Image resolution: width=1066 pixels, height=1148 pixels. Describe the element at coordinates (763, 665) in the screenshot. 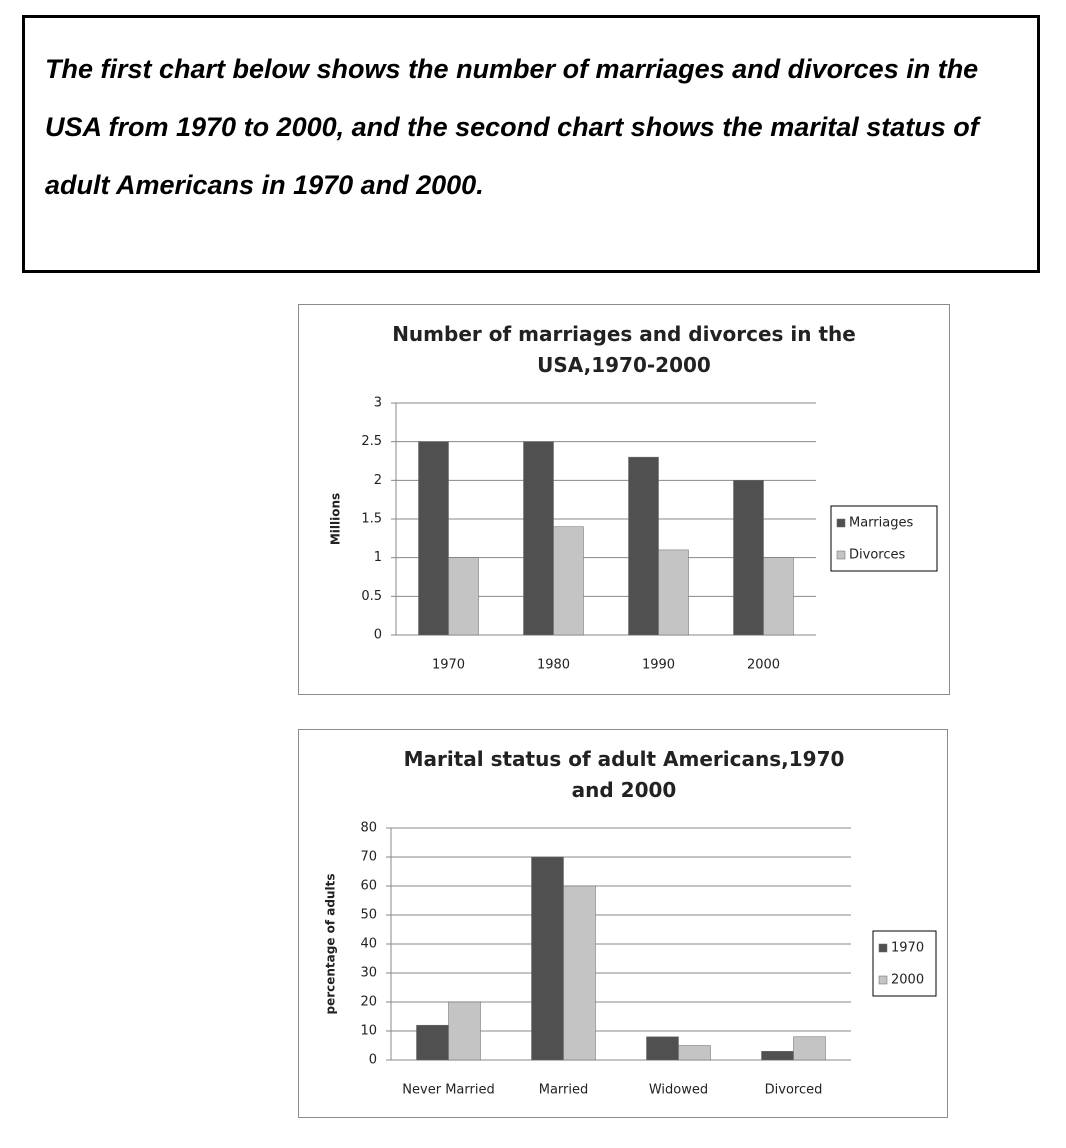

I see `x-tick-label: 2000` at that location.